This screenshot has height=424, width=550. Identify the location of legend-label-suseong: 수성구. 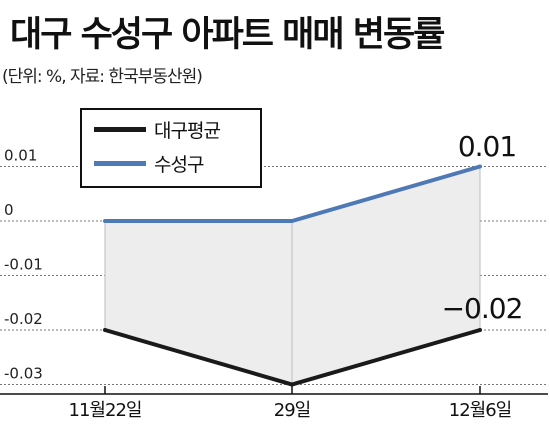
(179, 164).